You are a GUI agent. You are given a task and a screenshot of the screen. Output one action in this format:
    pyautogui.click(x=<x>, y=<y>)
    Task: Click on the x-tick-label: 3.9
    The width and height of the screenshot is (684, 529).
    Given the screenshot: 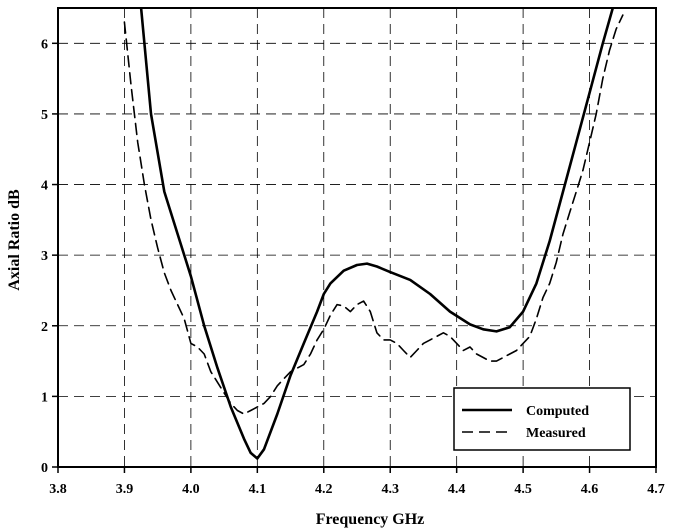 What is the action you would take?
    pyautogui.click(x=125, y=489)
    